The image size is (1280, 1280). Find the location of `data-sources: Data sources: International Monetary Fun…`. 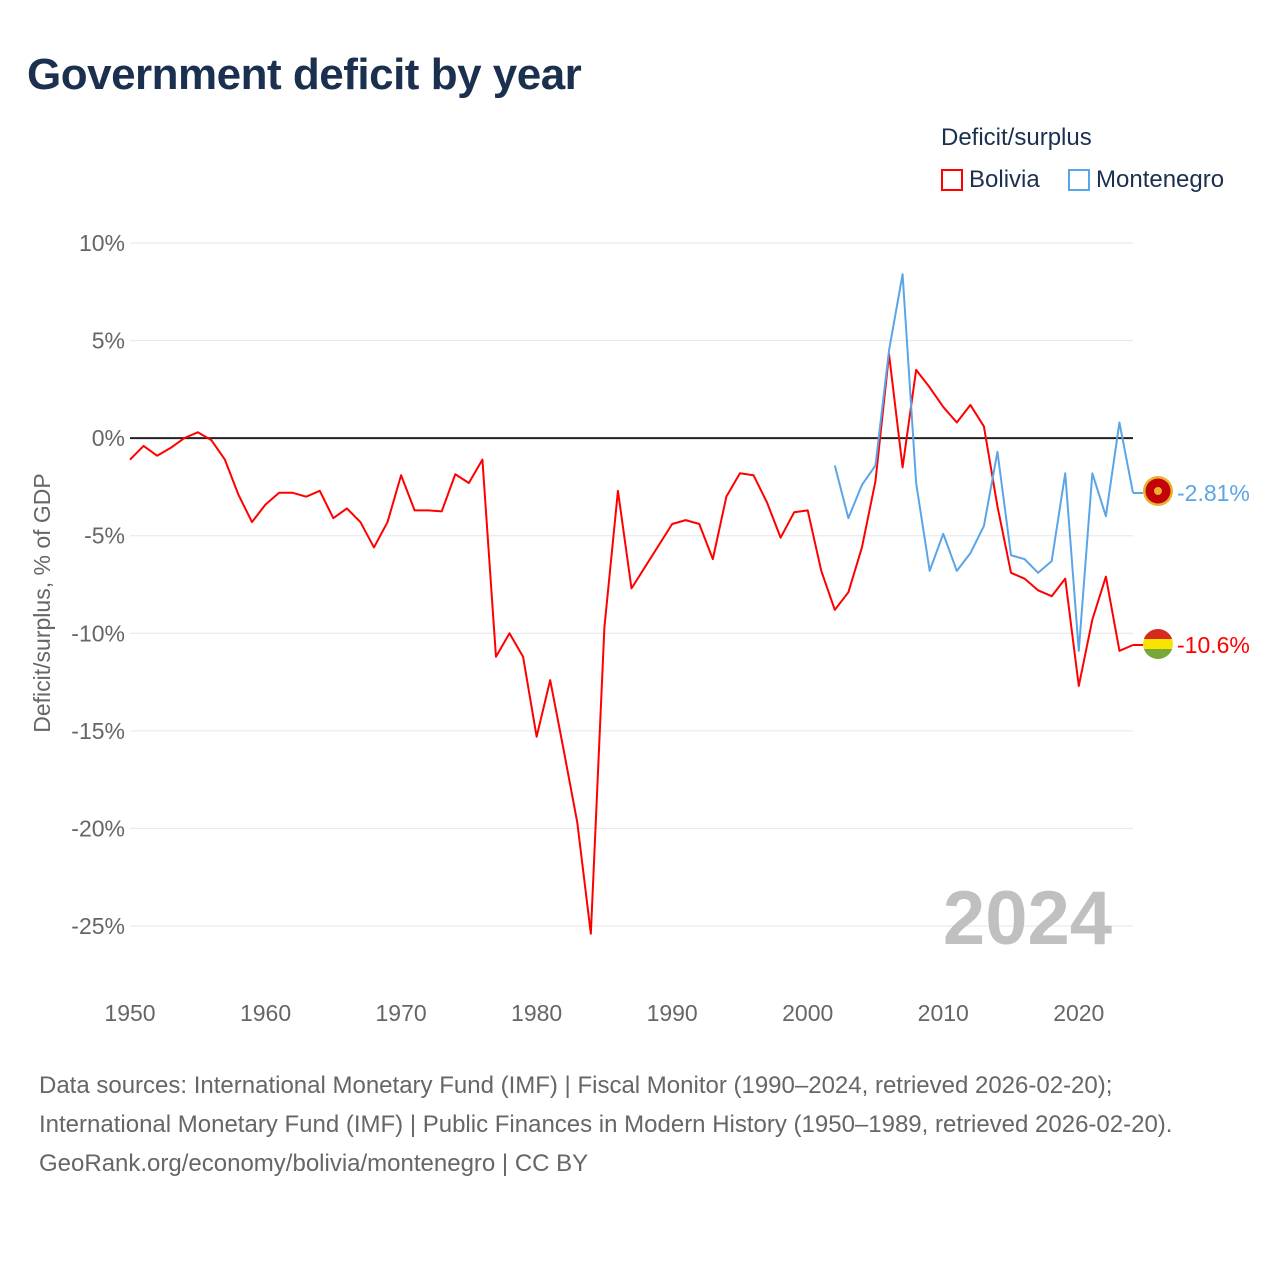

data-sources: Data sources: International Monetary Fun… is located at coordinates (606, 1105).